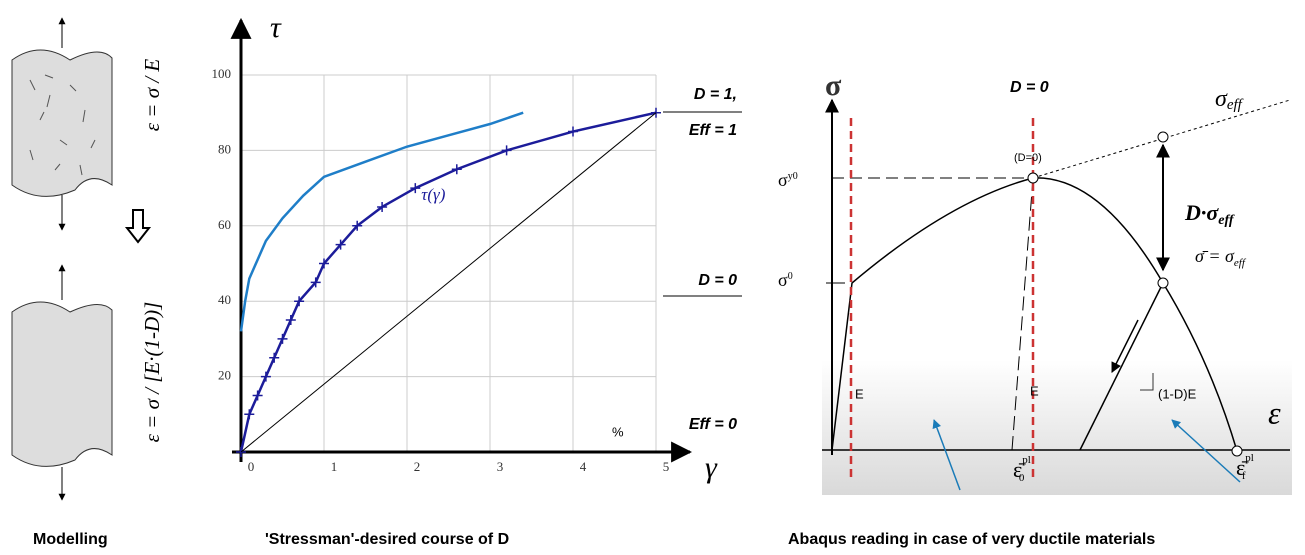 Image resolution: width=1305 pixels, height=555 pixels. What do you see at coordinates (711, 467) in the screenshot?
I see `x-axis-label: γ` at bounding box center [711, 467].